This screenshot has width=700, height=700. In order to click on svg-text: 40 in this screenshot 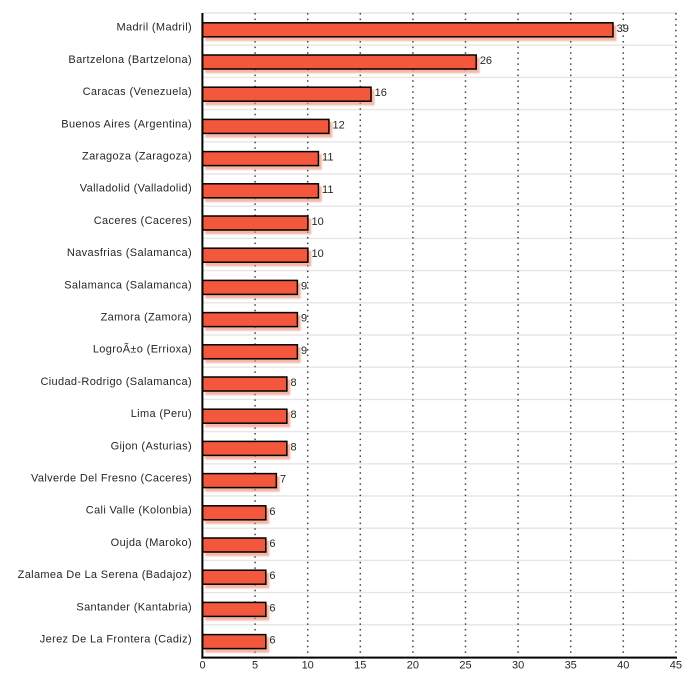, I will do `click(623, 666)`.